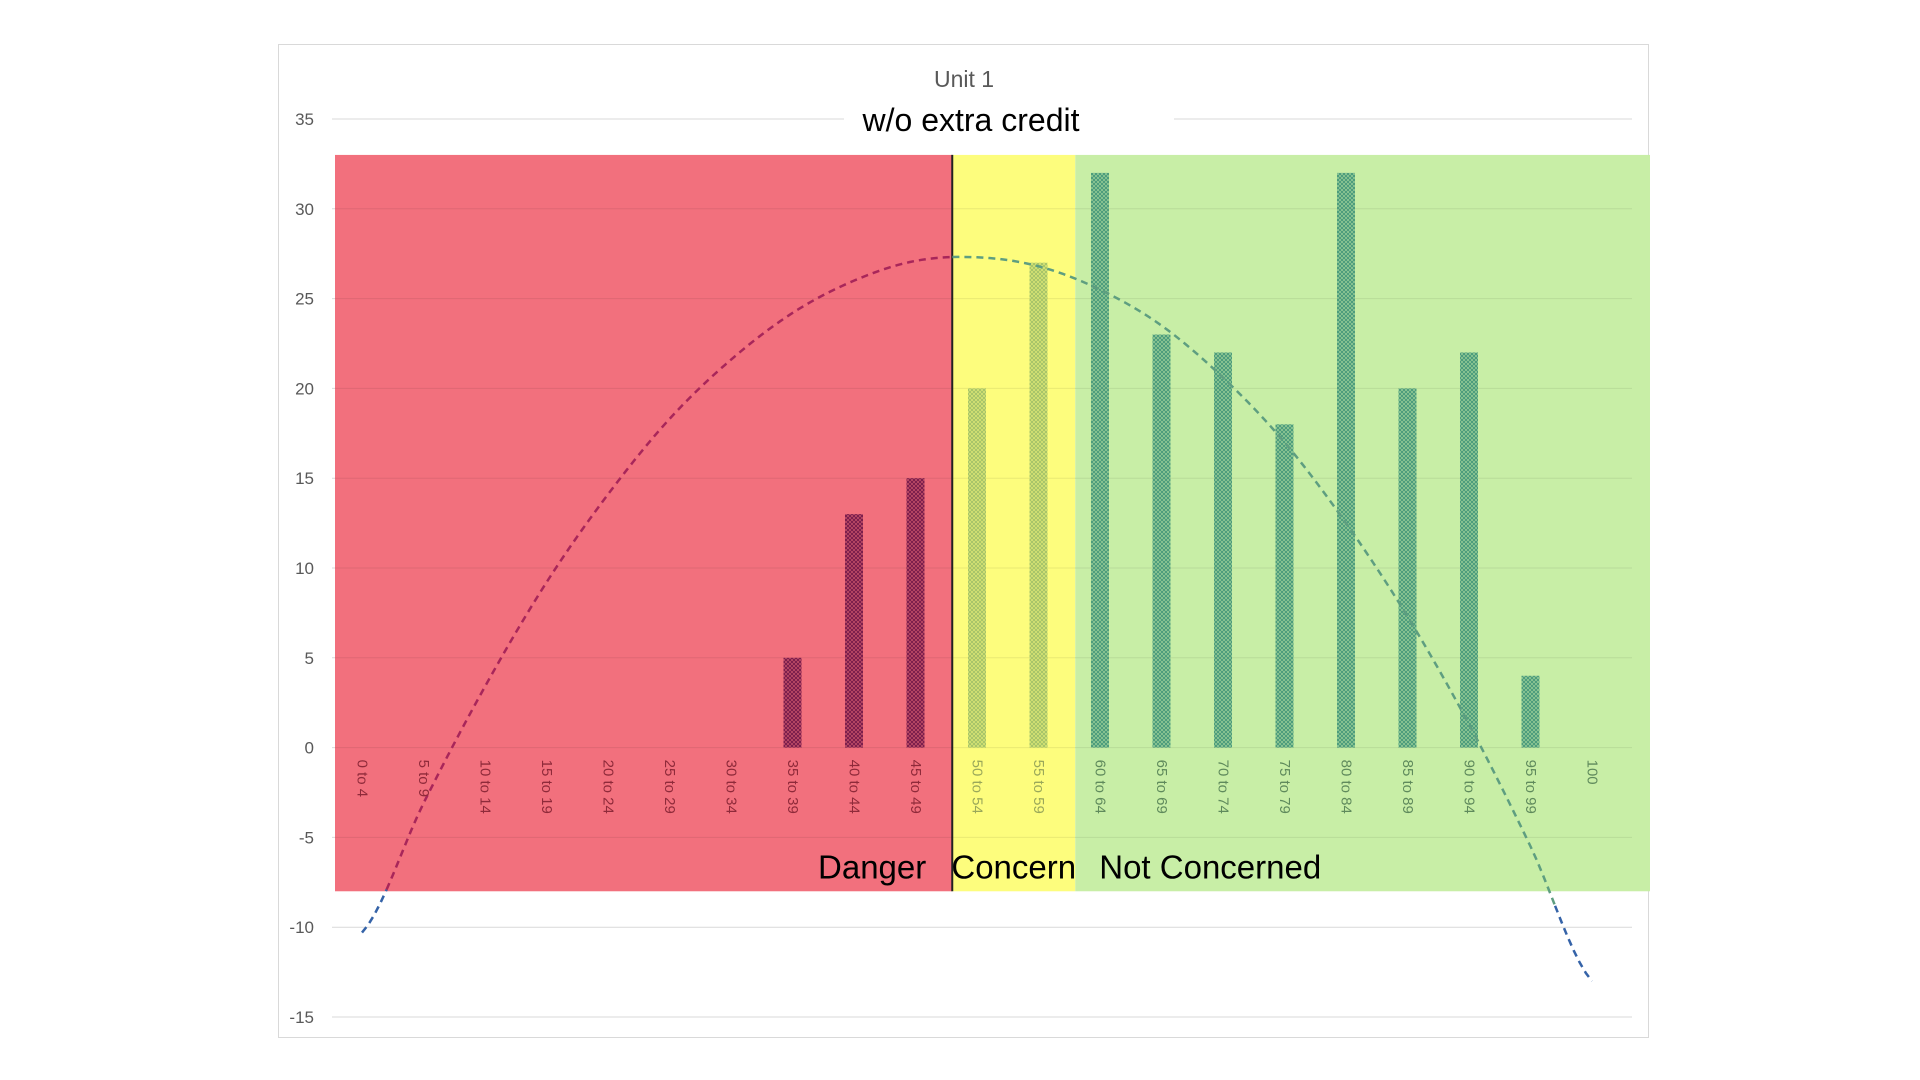 The image size is (1920, 1080). What do you see at coordinates (1592, 772) in the screenshot?
I see `x-tick-label: 100` at bounding box center [1592, 772].